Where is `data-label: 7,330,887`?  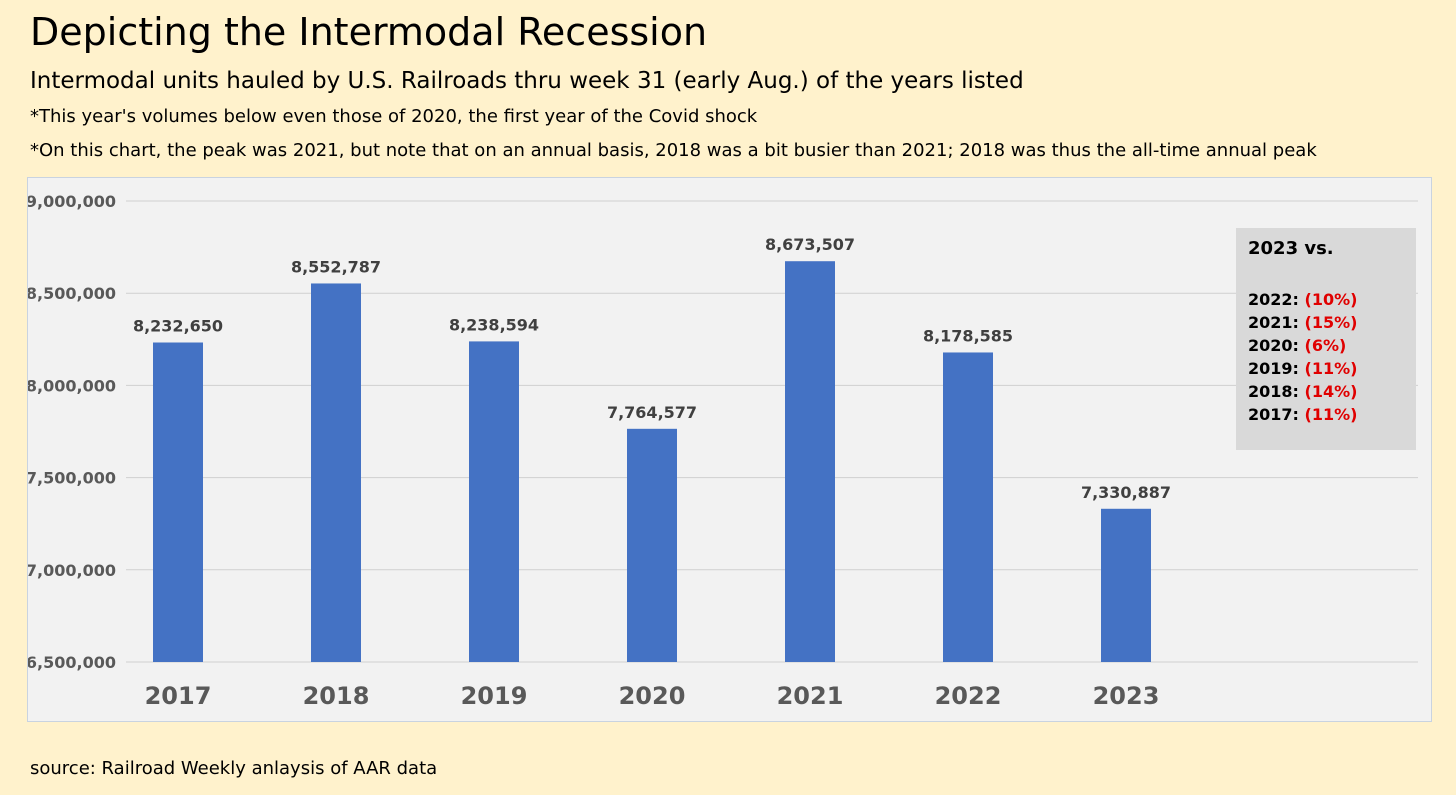
data-label: 7,330,887 is located at coordinates (1126, 492).